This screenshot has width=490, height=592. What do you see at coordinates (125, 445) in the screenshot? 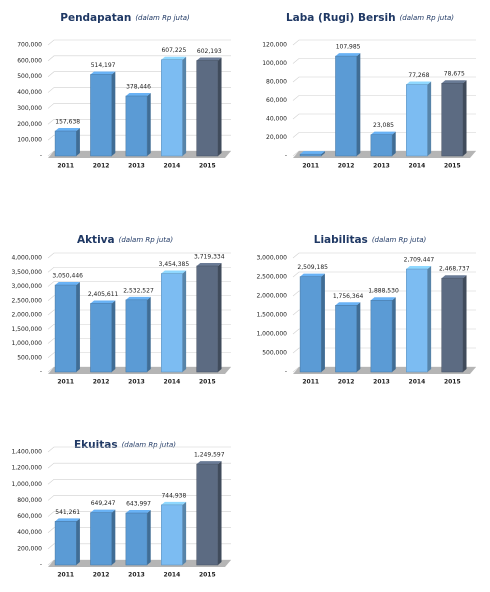
I see `chart-title: Ekuitas (dalam Rp juta)` at bounding box center [125, 445].